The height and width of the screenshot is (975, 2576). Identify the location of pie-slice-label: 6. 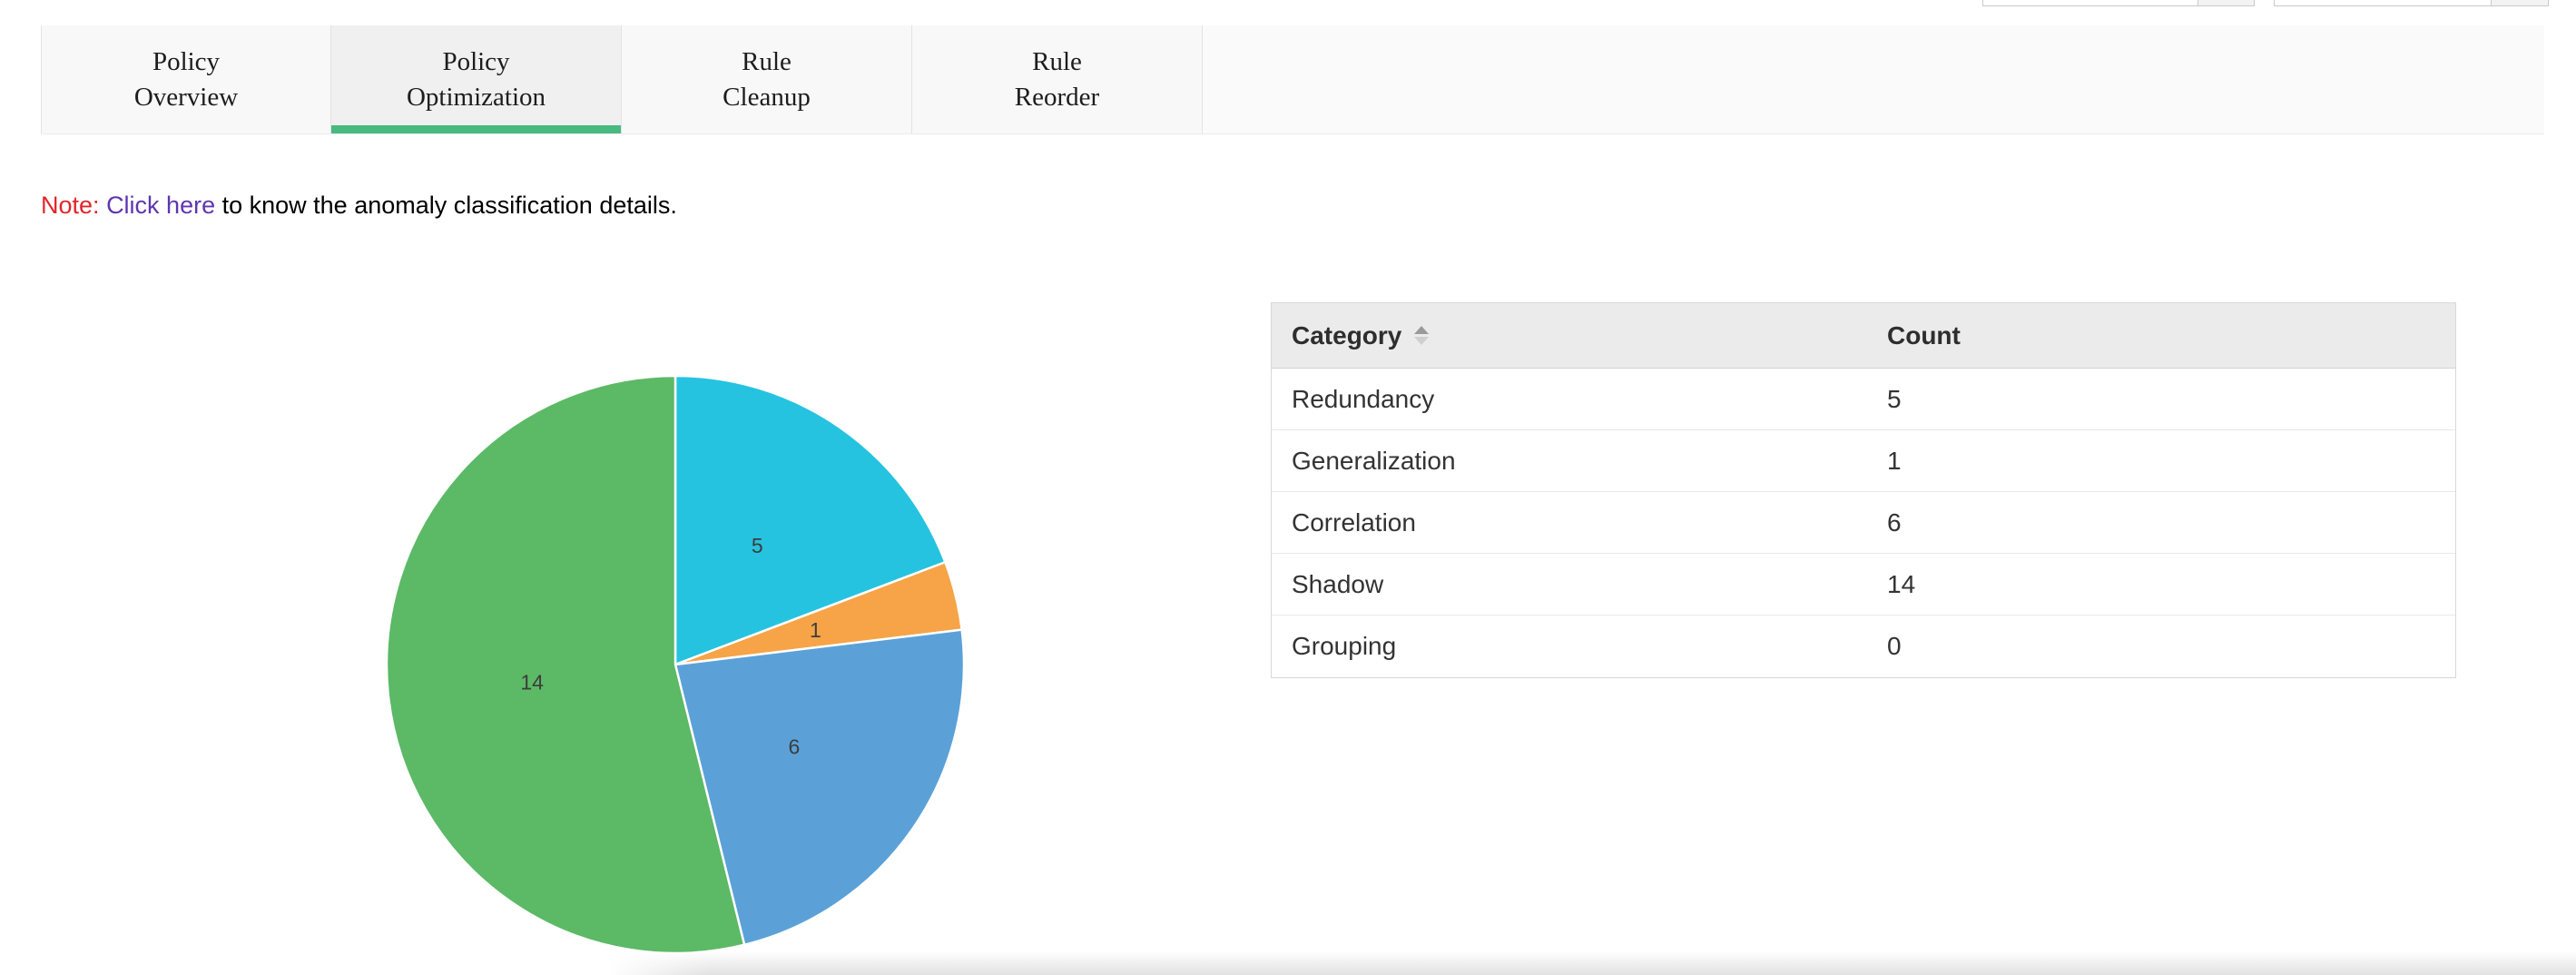
(795, 746).